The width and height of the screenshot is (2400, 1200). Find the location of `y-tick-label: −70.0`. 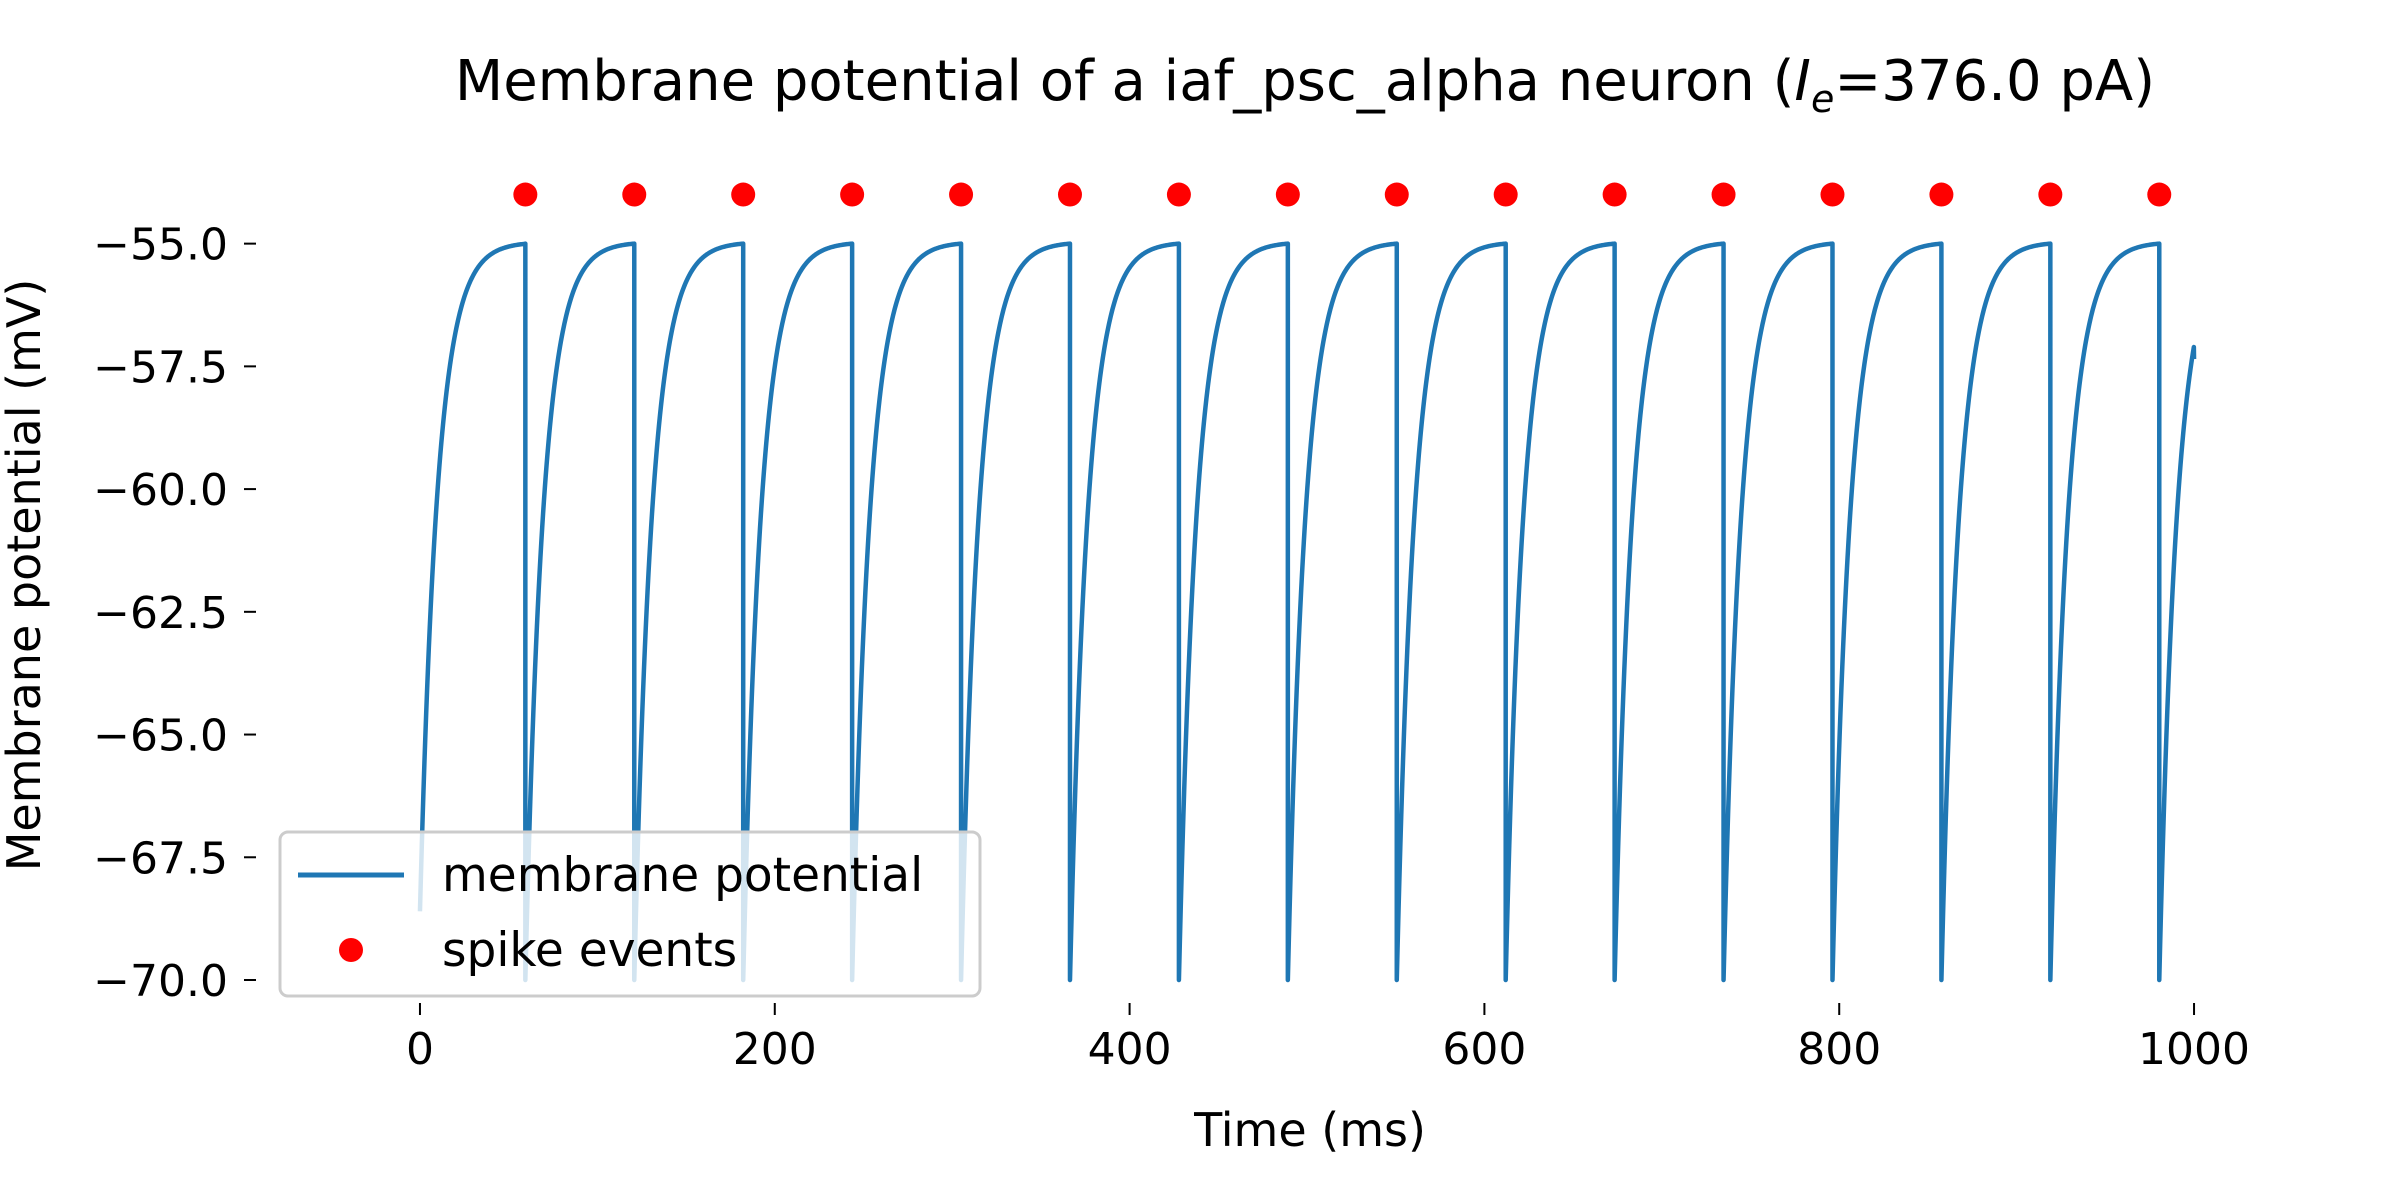

y-tick-label: −70.0 is located at coordinates (160, 981).